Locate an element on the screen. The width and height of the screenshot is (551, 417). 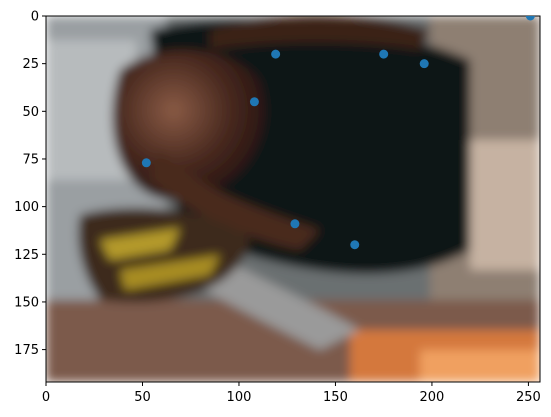
x-tick-label: 200 is located at coordinates (432, 397).